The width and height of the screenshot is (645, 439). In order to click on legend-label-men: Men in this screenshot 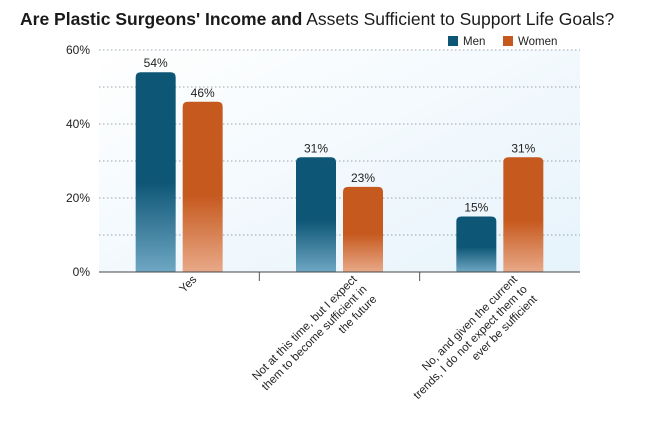, I will do `click(474, 42)`.